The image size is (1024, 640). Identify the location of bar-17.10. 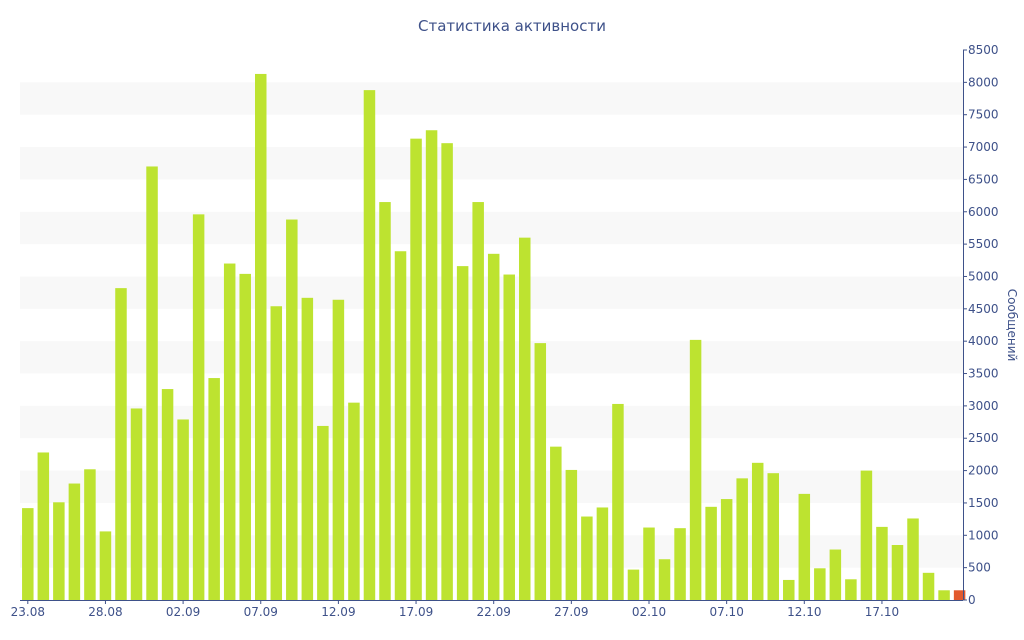
(882, 563).